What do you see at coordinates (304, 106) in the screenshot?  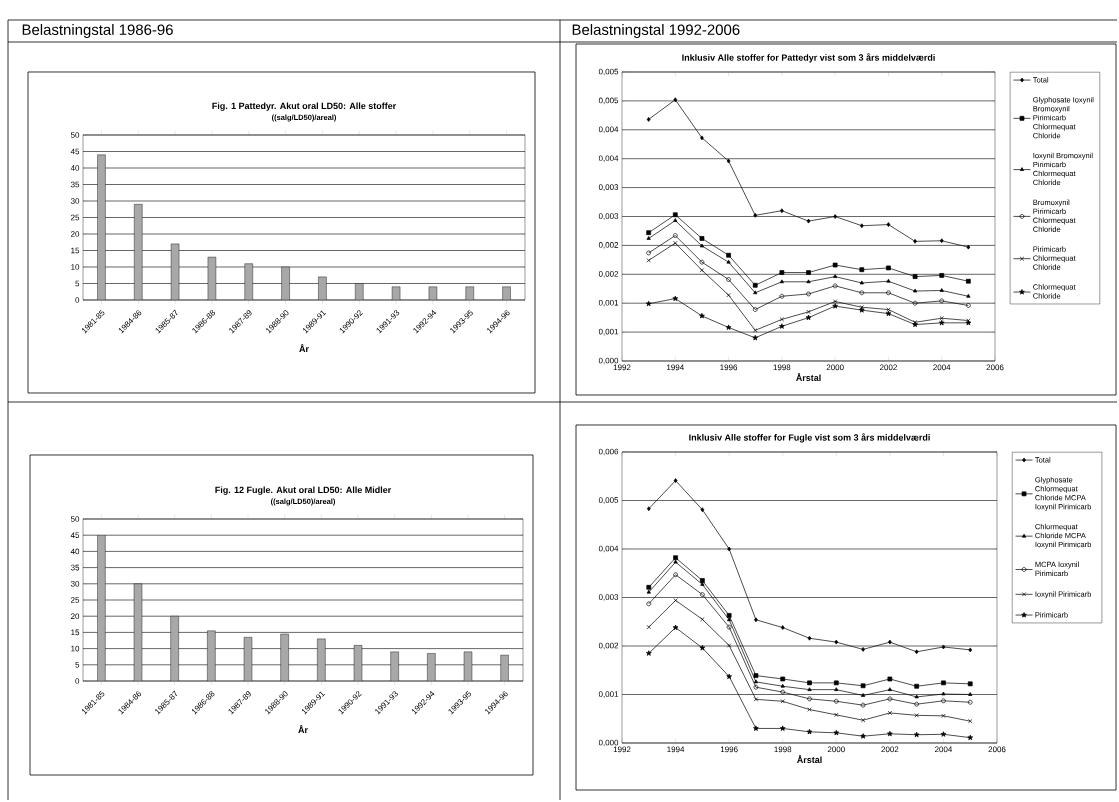 I see `chart-title: Fig. 1 Pattedyr. Akut oral LD50: Alle stoffer` at bounding box center [304, 106].